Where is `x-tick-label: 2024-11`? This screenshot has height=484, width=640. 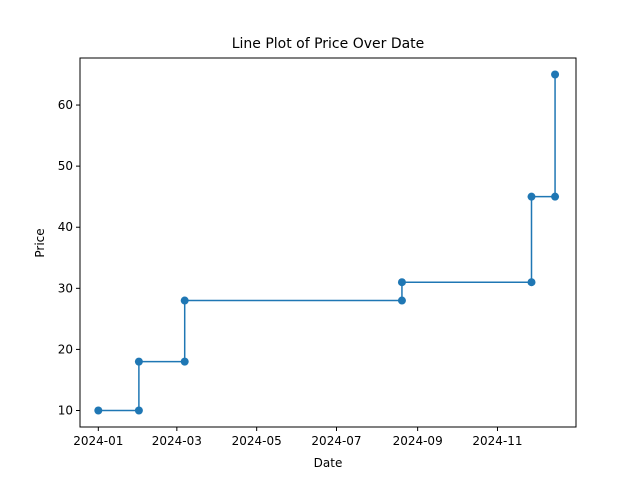 x-tick-label: 2024-11 is located at coordinates (497, 441).